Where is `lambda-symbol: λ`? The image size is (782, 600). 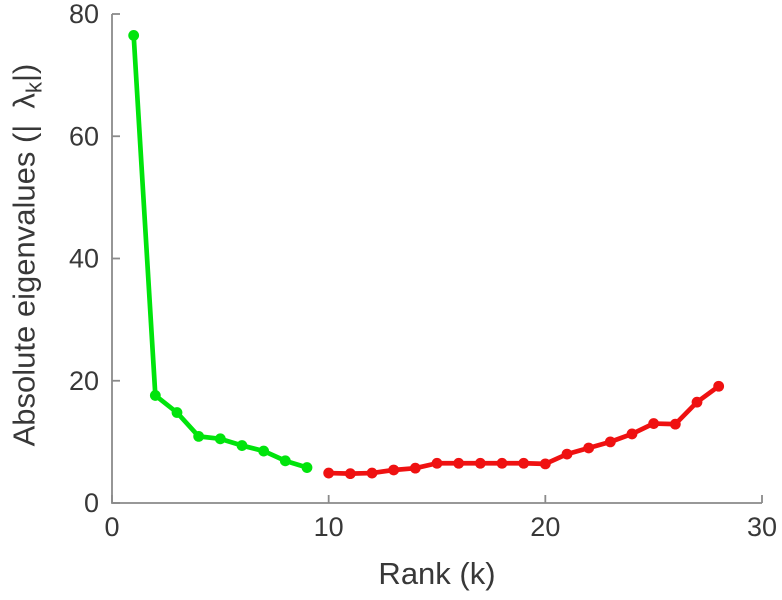 lambda-symbol: λ is located at coordinates (24, 101).